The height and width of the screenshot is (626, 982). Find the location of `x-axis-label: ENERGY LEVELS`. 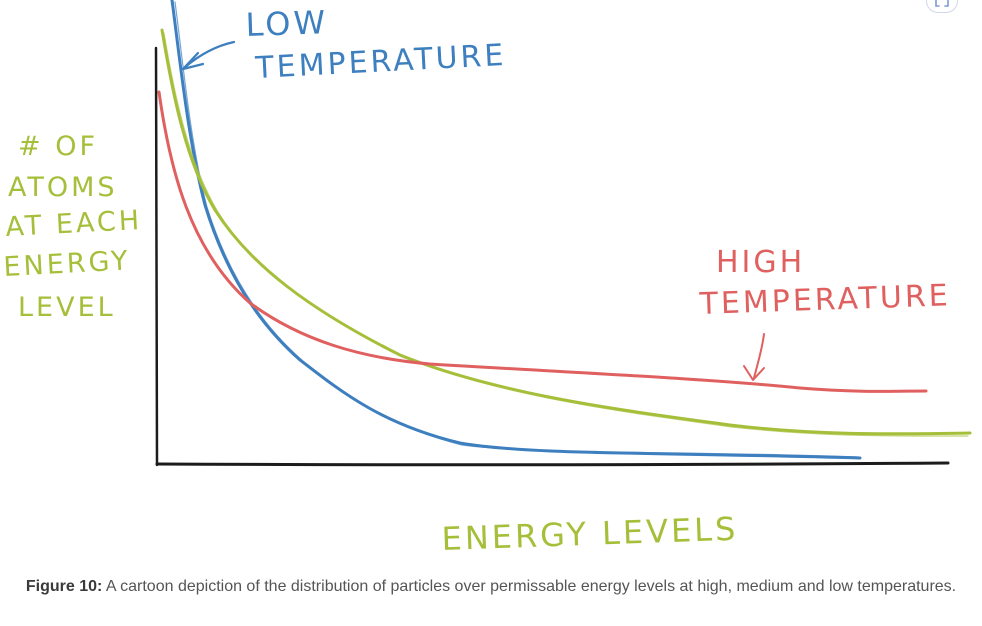

x-axis-label: ENERGY LEVELS is located at coordinates (590, 534).